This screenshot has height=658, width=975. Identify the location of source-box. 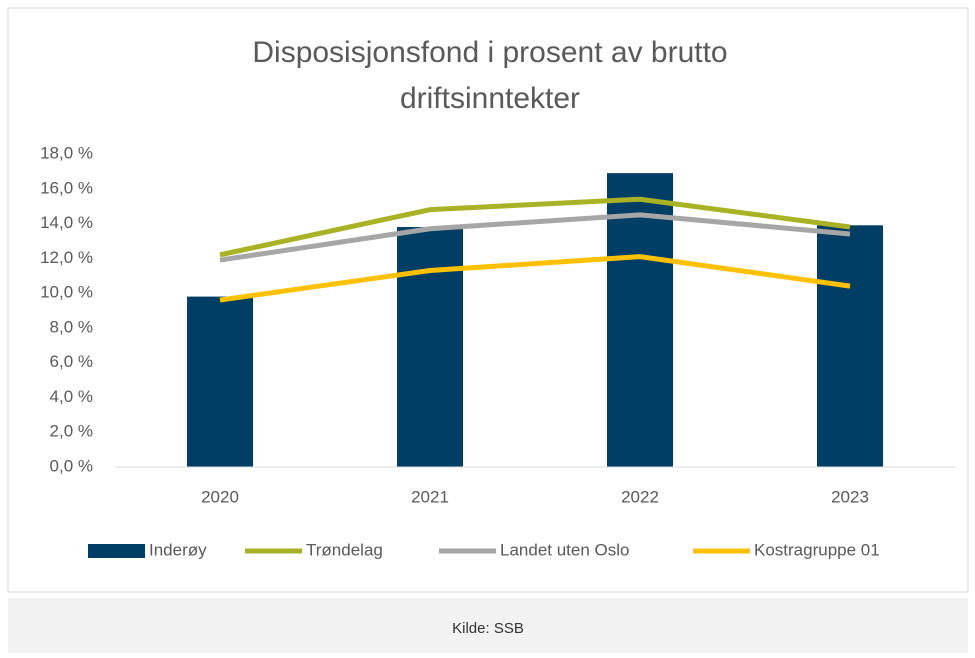
(488, 625).